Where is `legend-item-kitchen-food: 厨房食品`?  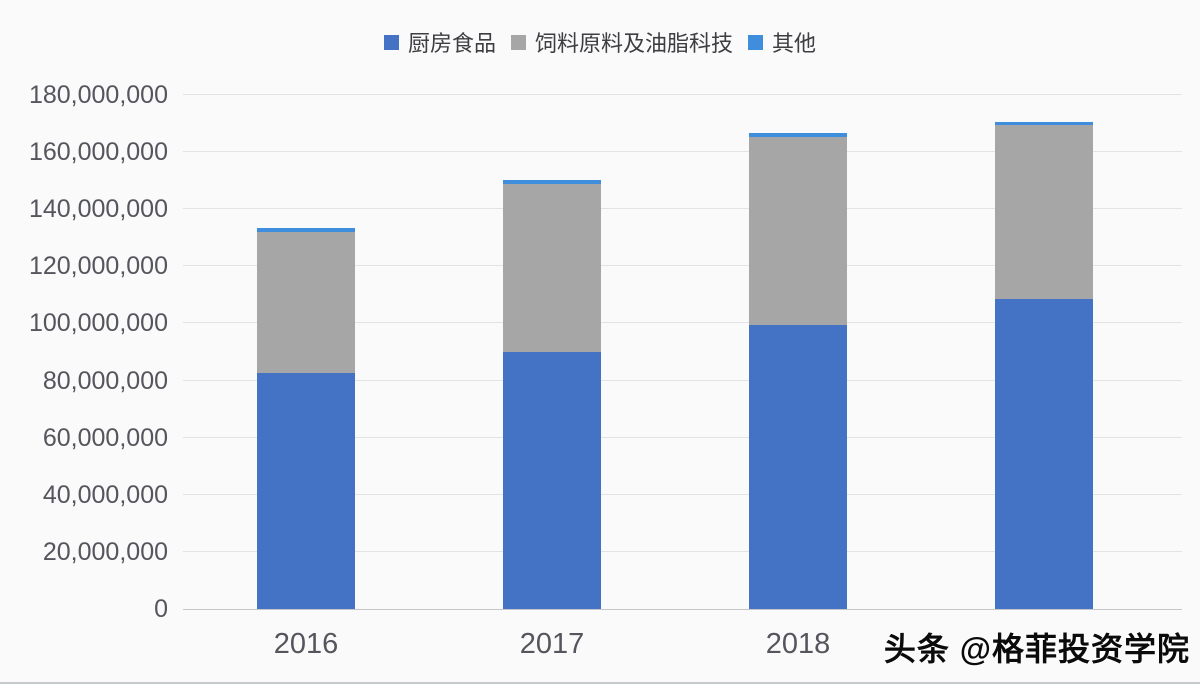 legend-item-kitchen-food: 厨房食品 is located at coordinates (439, 42).